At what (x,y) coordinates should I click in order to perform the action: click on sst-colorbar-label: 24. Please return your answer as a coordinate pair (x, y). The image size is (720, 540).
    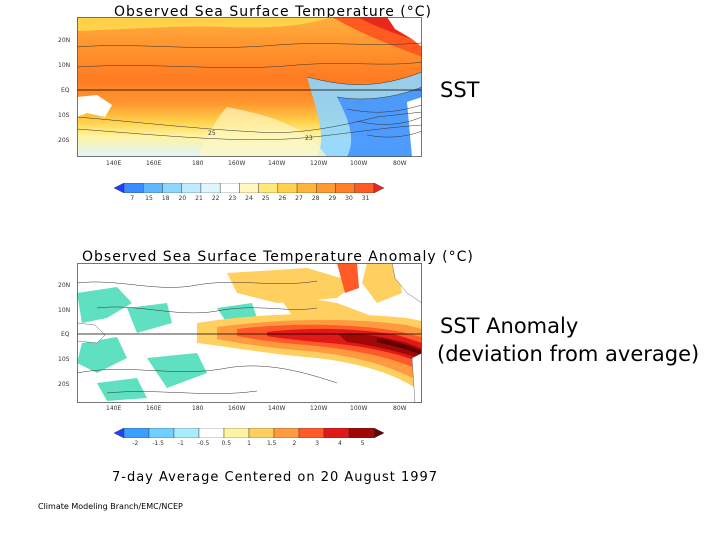
    Looking at the image, I should click on (249, 198).